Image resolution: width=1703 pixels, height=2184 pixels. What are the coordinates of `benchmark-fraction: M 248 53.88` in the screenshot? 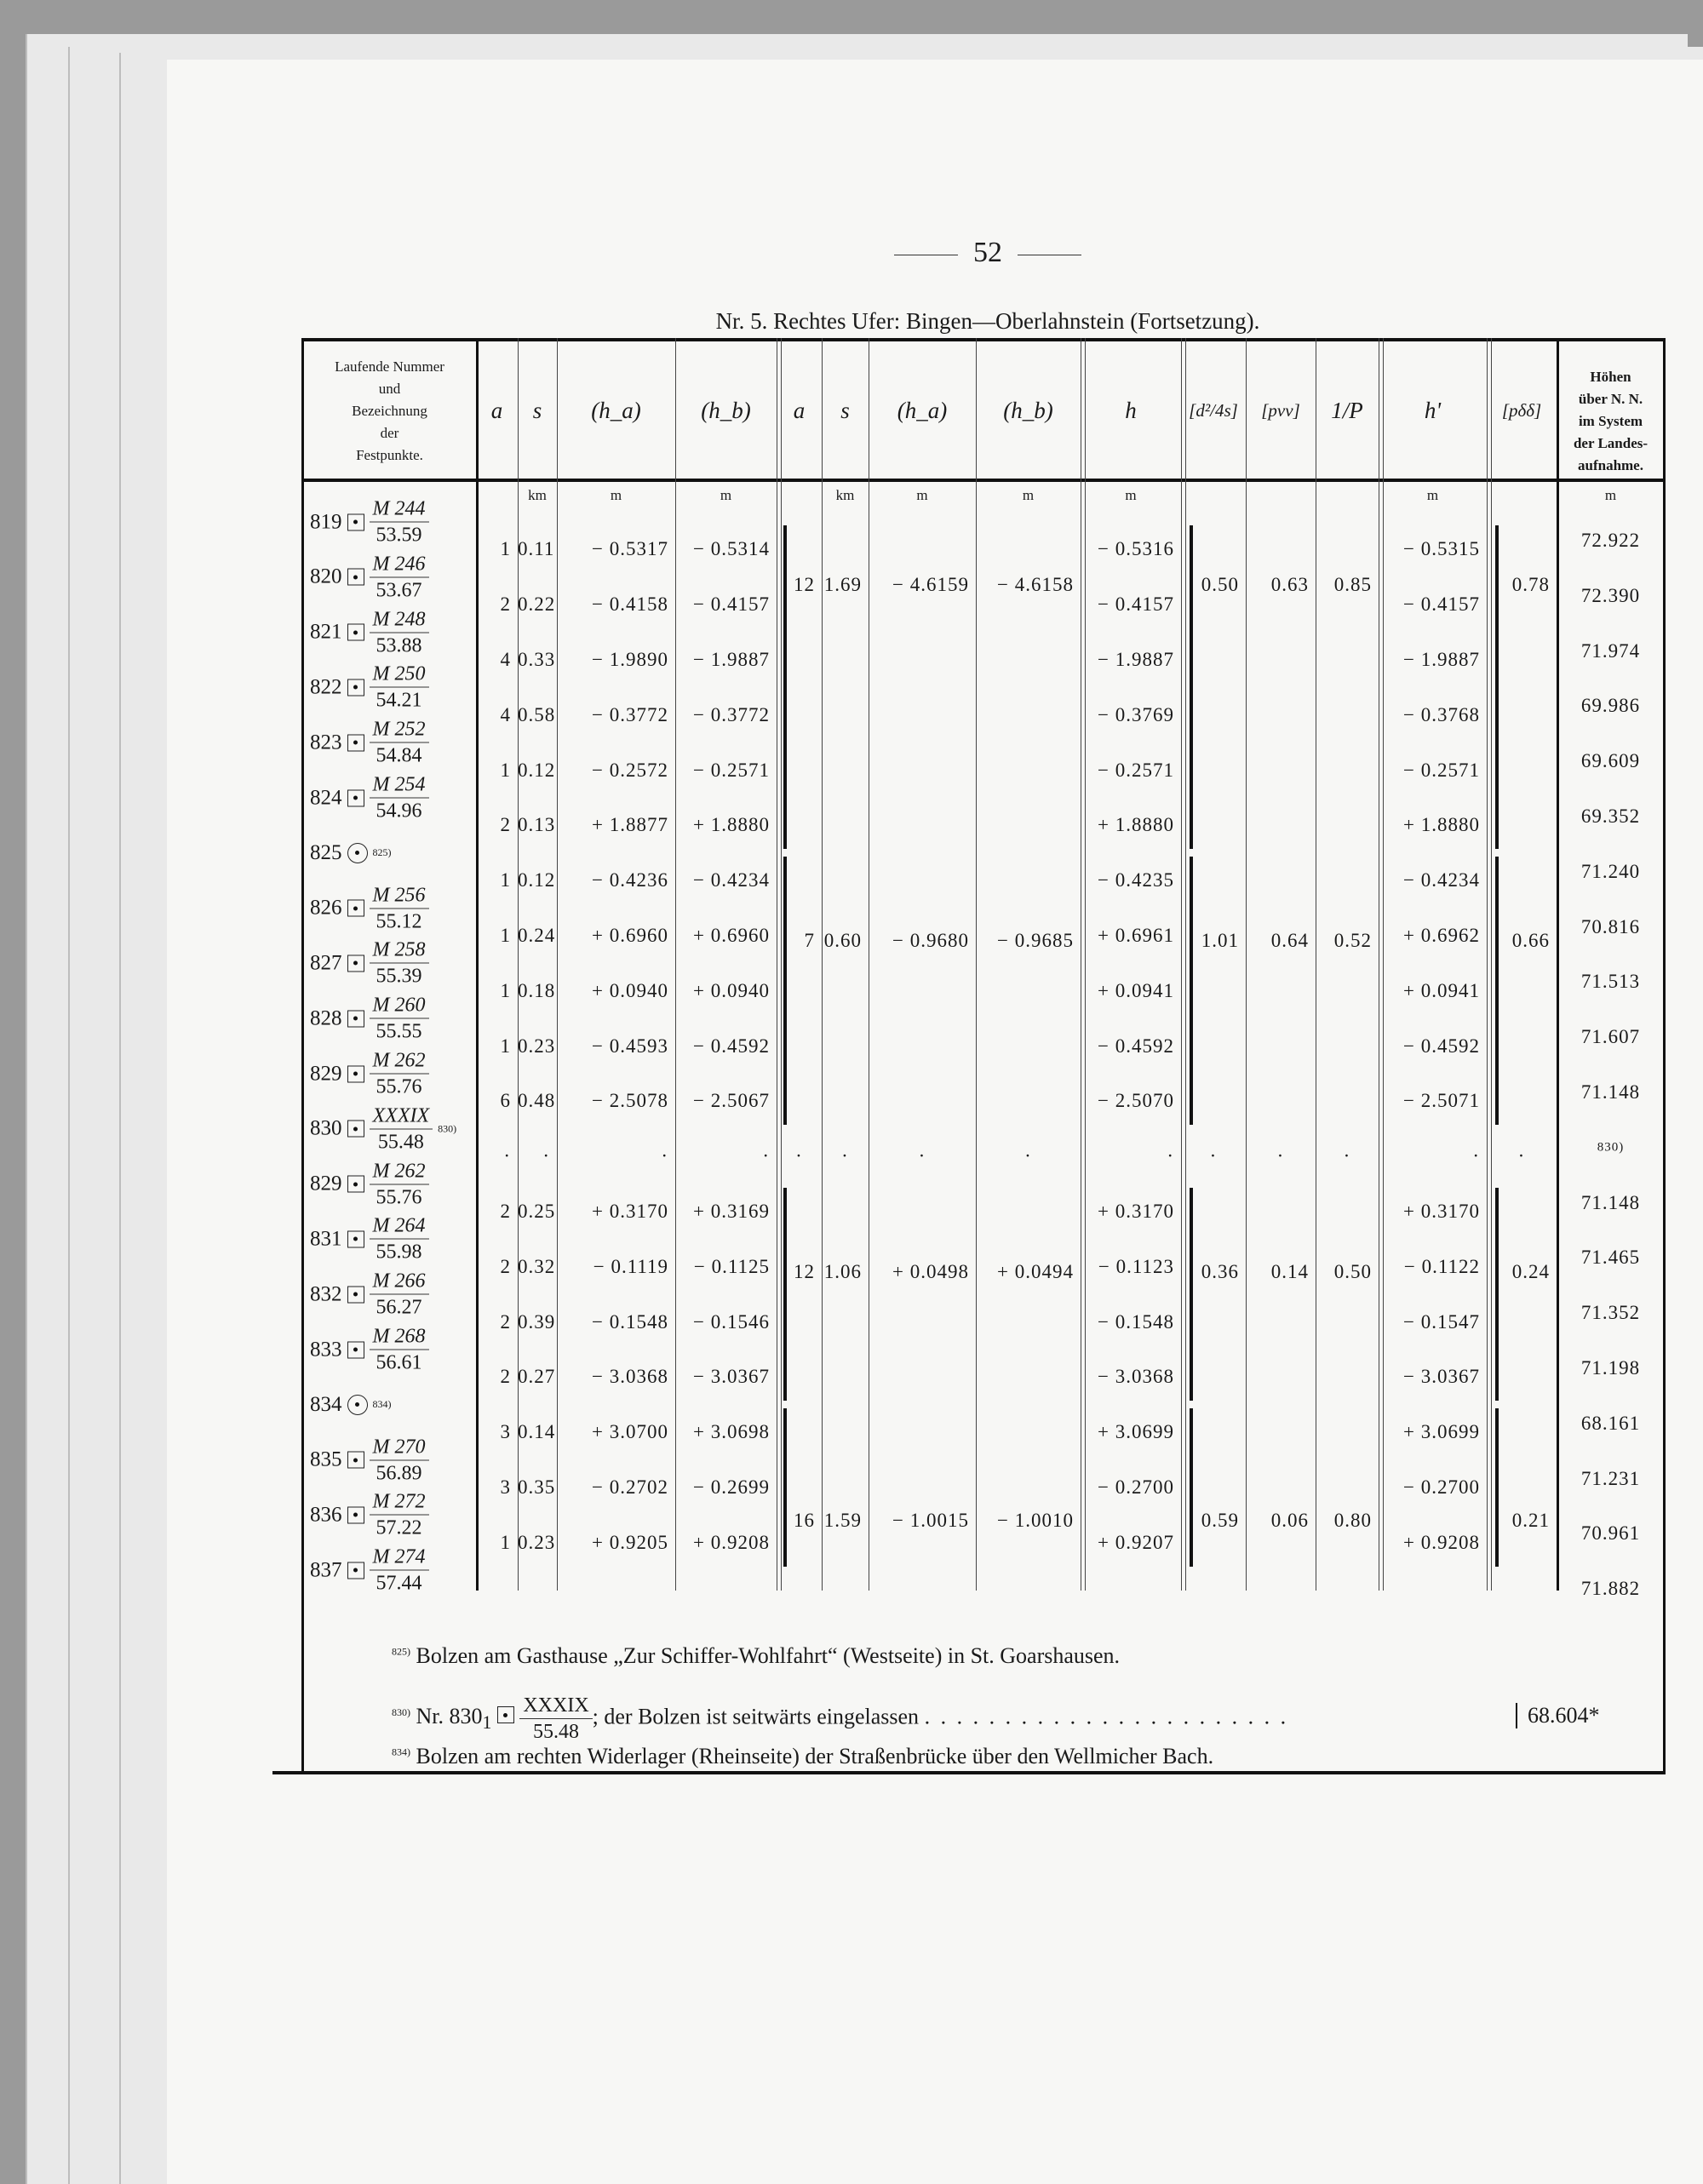 It's located at (399, 632).